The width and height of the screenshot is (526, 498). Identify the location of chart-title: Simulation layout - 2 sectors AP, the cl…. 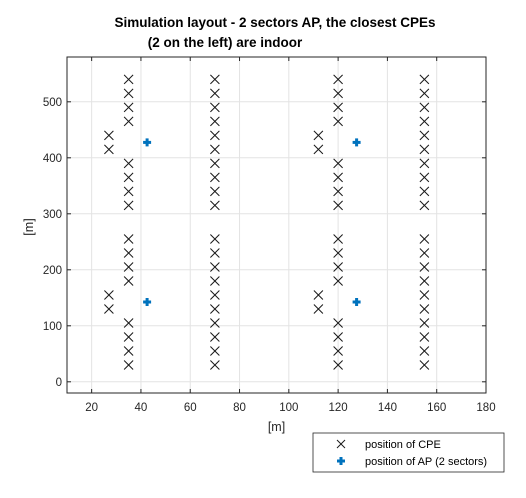
(274, 32).